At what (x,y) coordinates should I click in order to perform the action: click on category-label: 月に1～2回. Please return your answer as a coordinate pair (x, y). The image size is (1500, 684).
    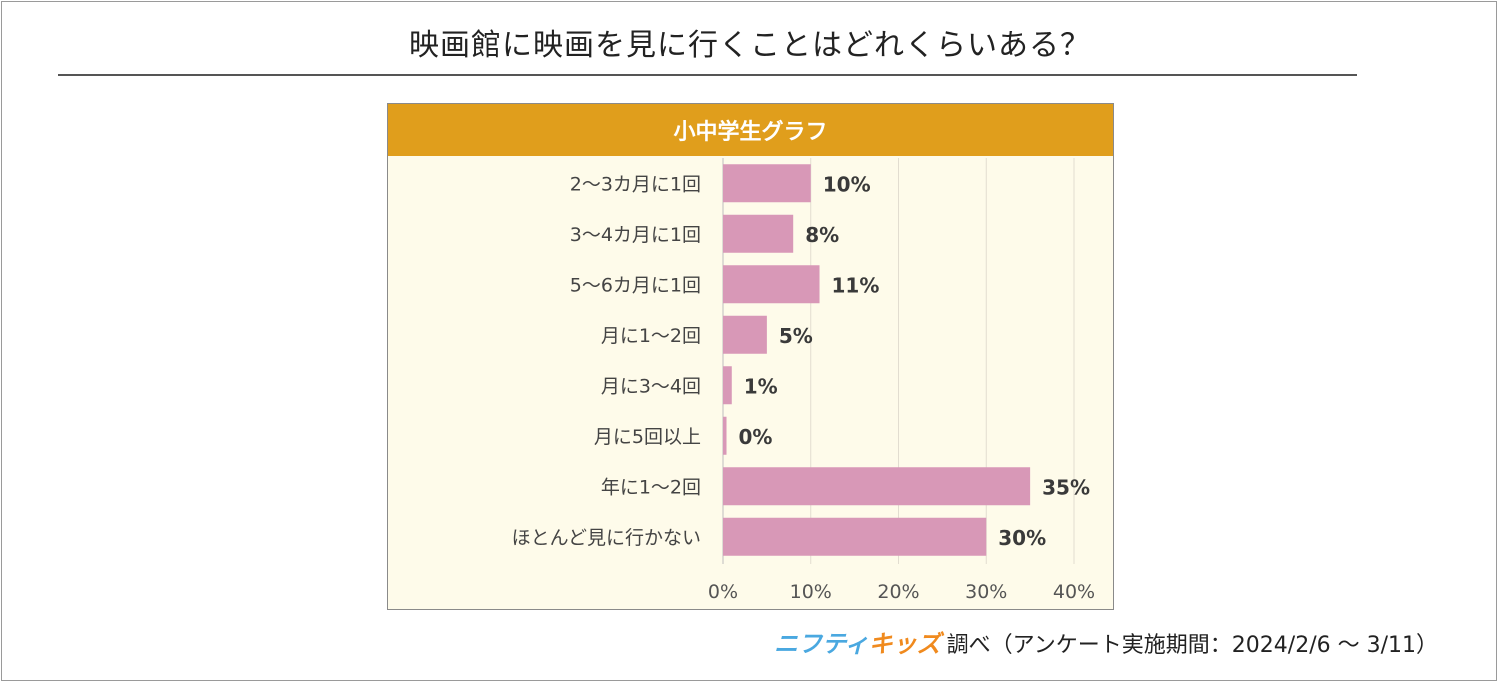
    Looking at the image, I should click on (651, 336).